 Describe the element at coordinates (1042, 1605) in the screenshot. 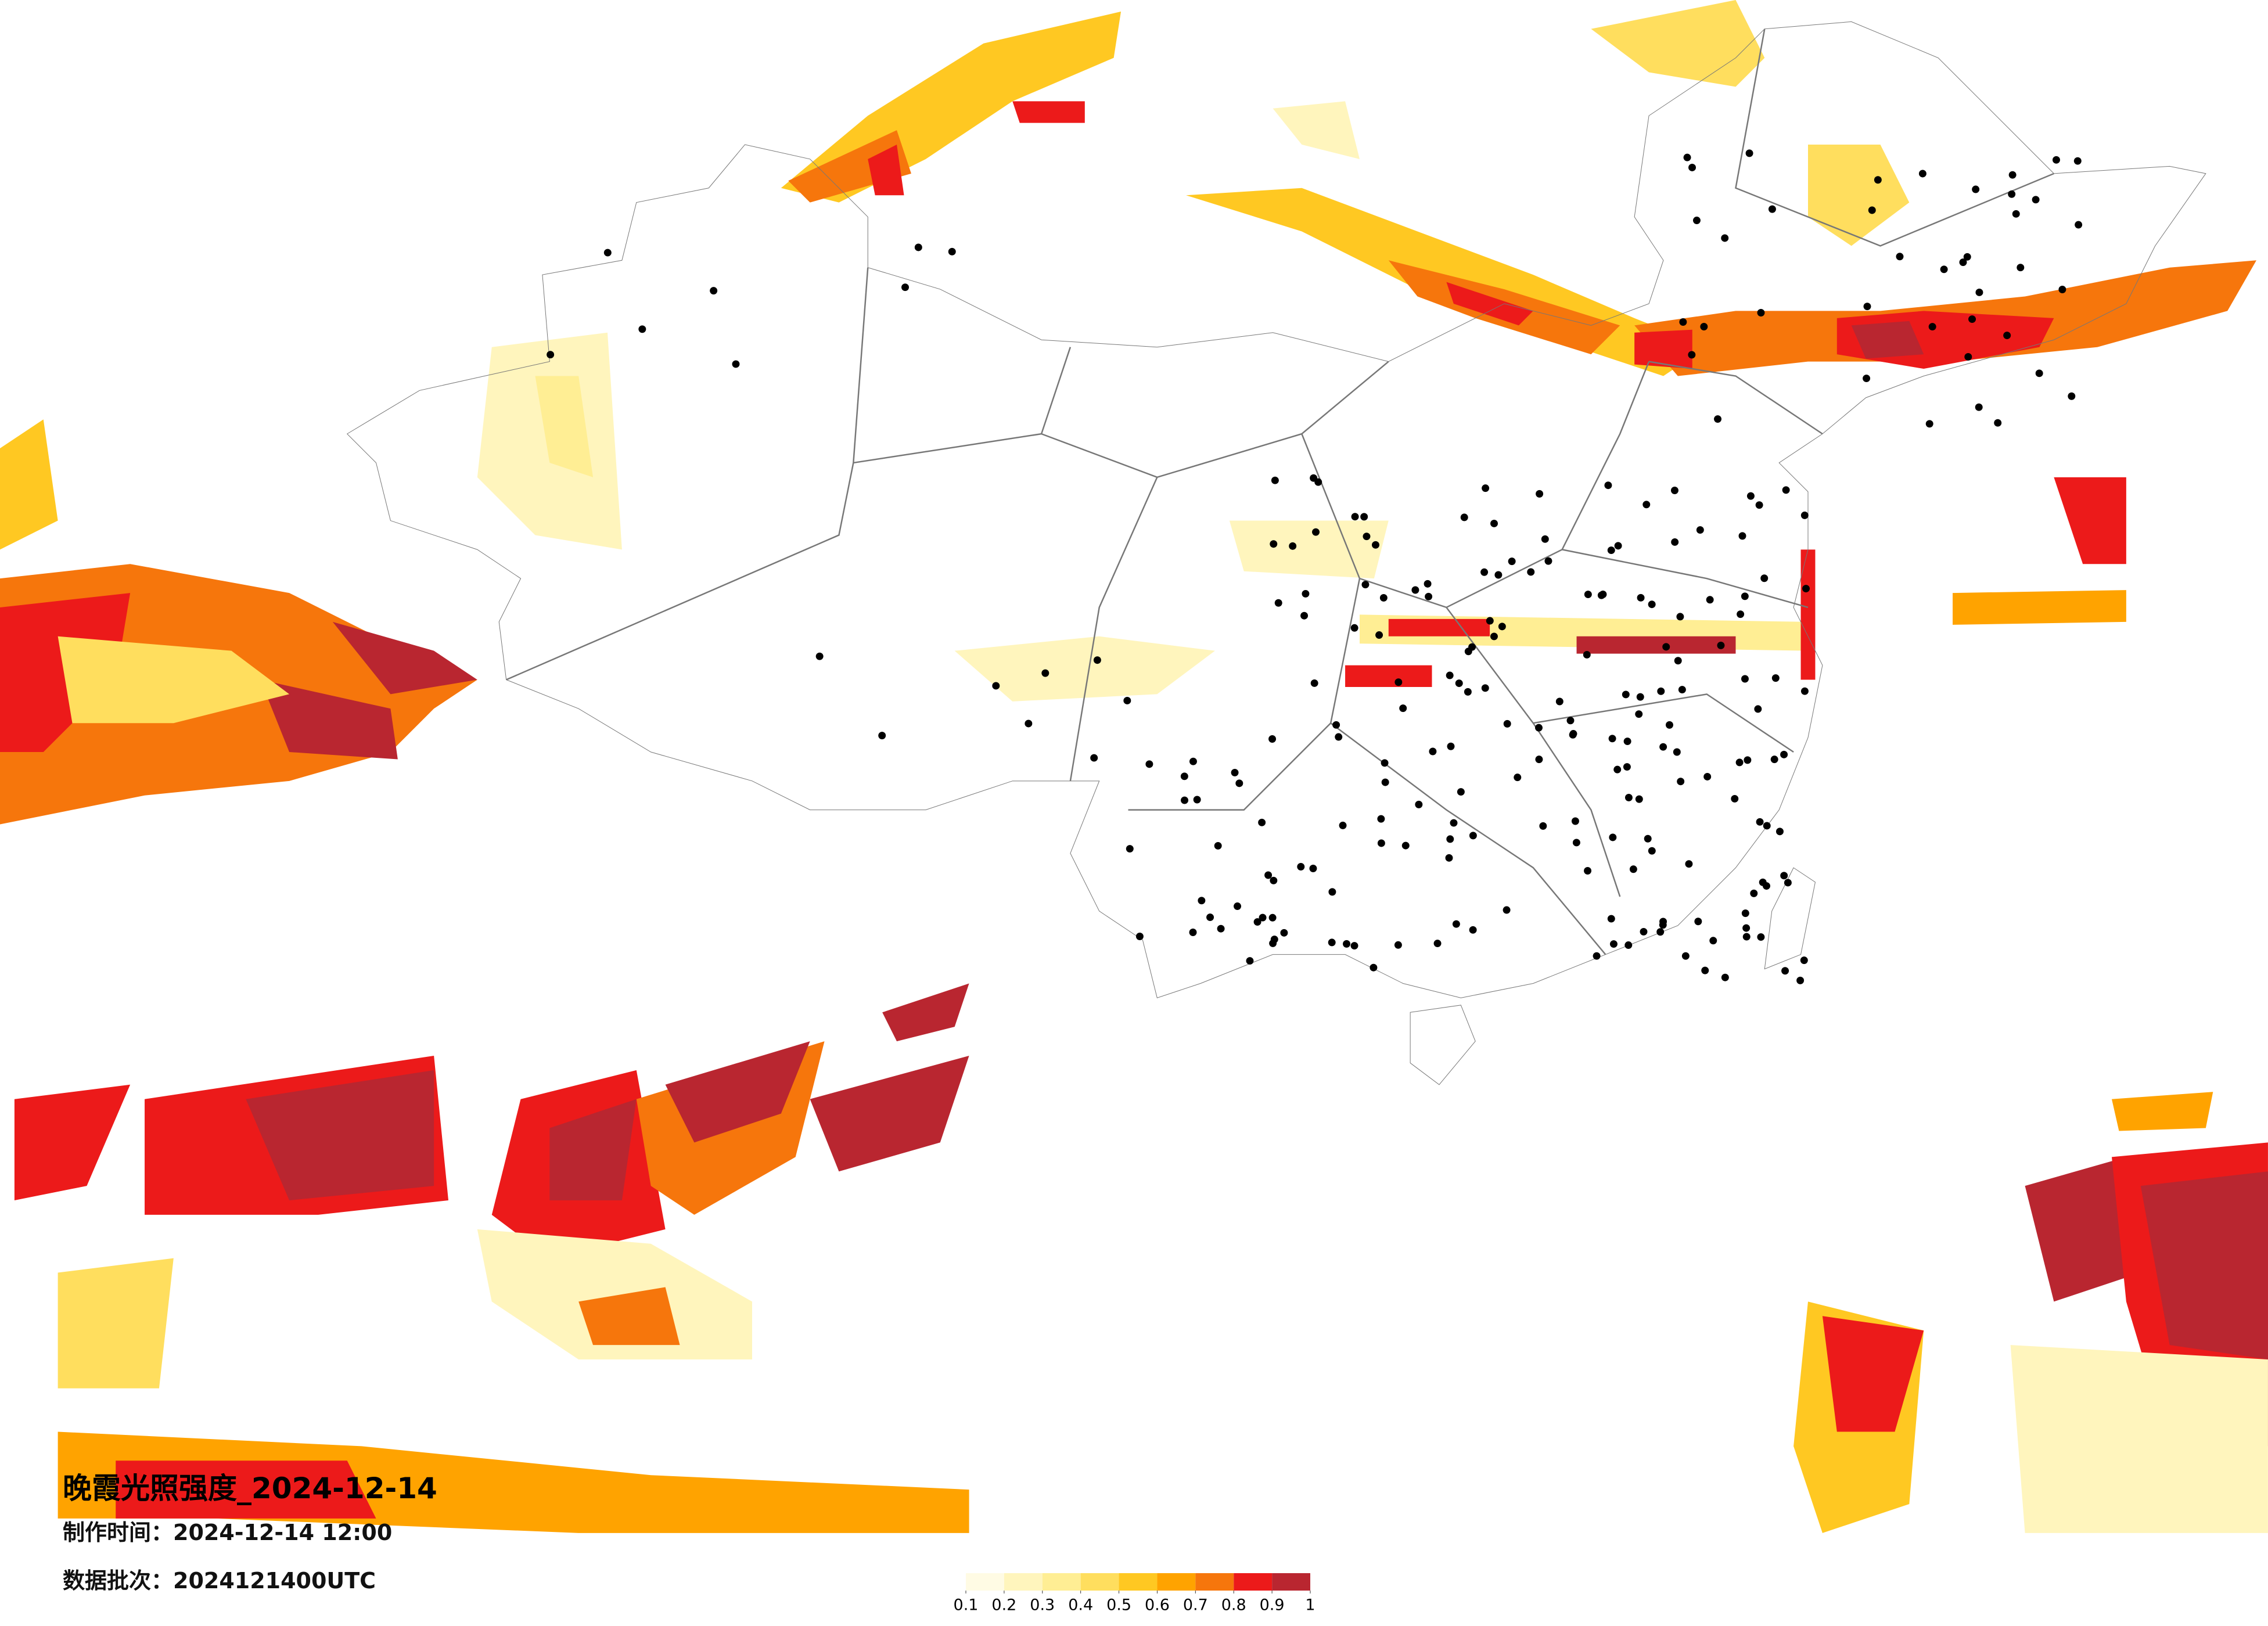

I see `colorbar-tick-label: 0.3` at that location.